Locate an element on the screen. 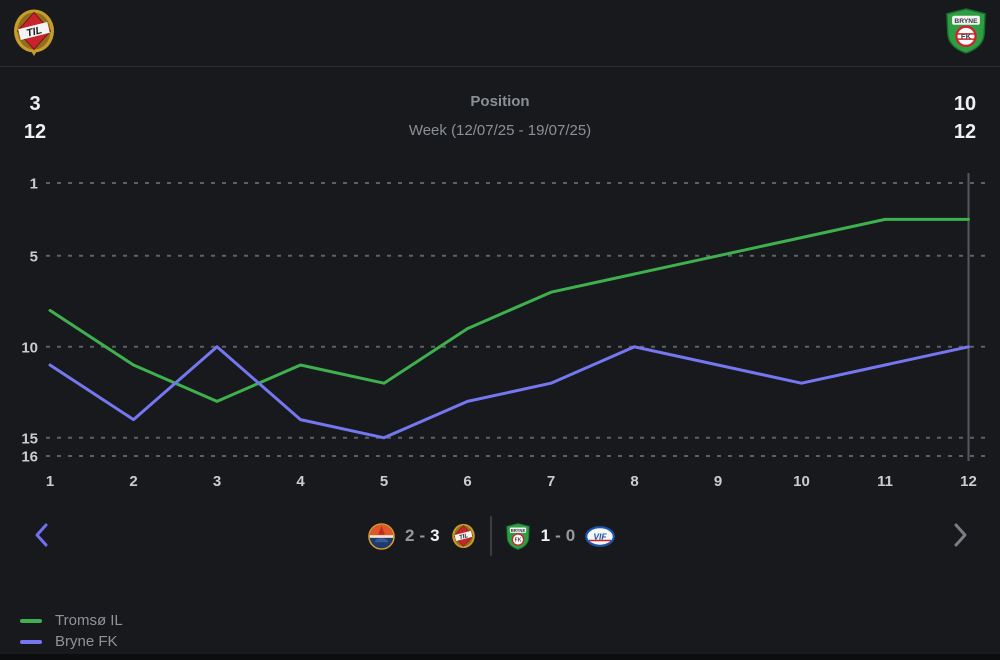  x-tick-label: 2 is located at coordinates (133, 481).